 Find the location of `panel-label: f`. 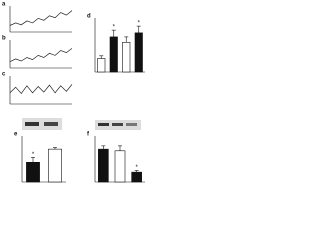

panel-label: f is located at coordinates (88, 135).